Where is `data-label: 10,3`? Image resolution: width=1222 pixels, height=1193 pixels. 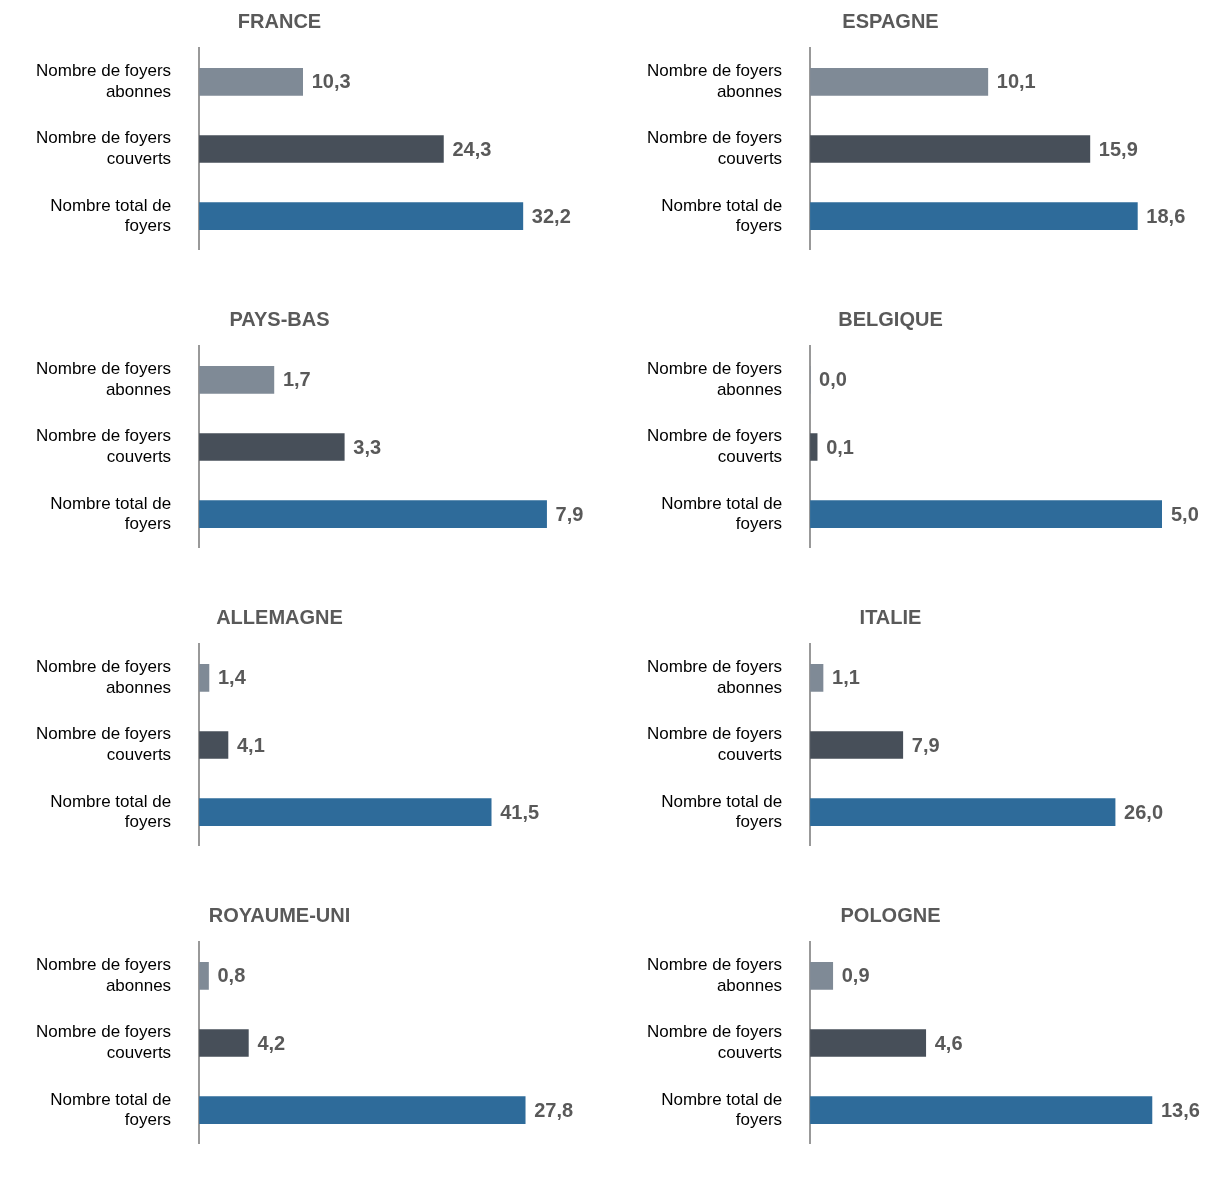 data-label: 10,3 is located at coordinates (331, 81).